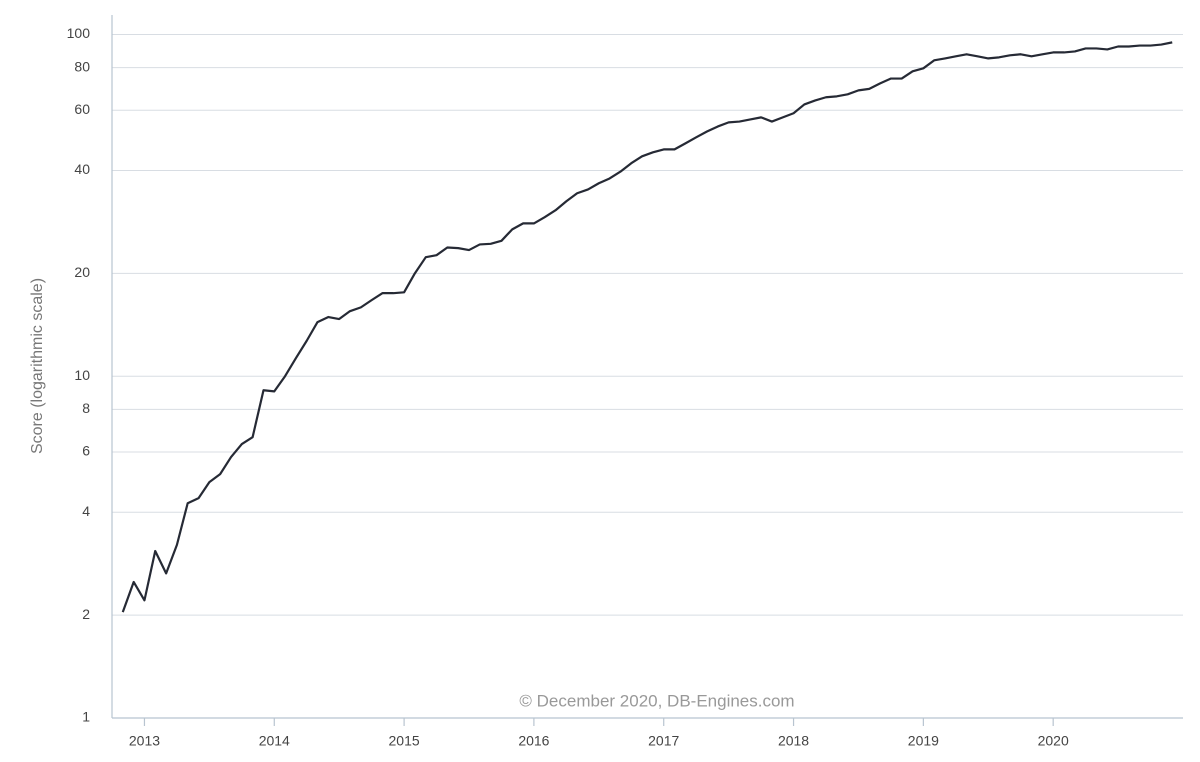 This screenshot has height=762, width=1200. Describe the element at coordinates (37, 366) in the screenshot. I see `y-axis-label: Score (logarithmic scale)` at that location.